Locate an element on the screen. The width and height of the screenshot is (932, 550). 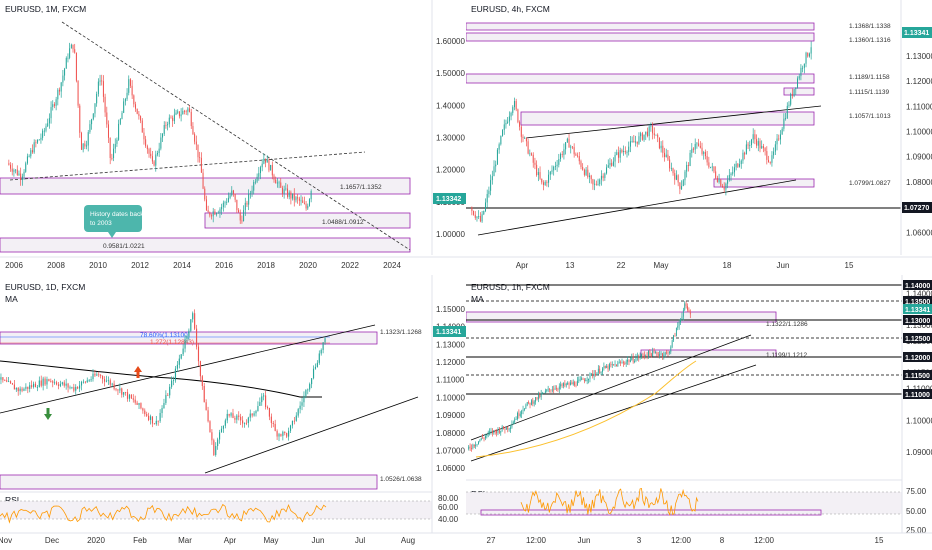
y-tick-label: 1.00000 is located at coordinates (450, 234).